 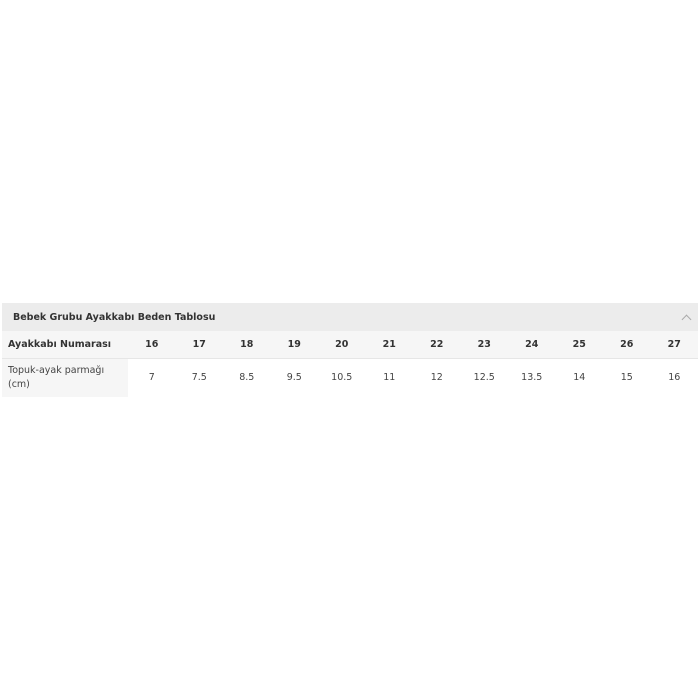 What do you see at coordinates (437, 344) in the screenshot?
I see `table-cell: 22` at bounding box center [437, 344].